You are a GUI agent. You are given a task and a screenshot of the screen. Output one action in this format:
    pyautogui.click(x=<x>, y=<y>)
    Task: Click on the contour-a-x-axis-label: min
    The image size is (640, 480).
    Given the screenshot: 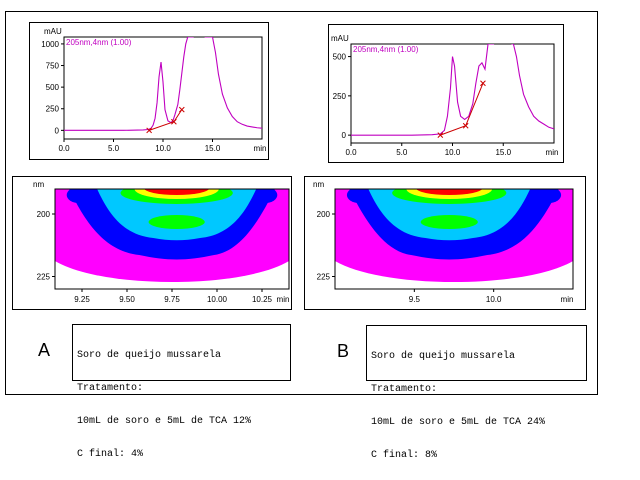 What is the action you would take?
    pyautogui.click(x=283, y=299)
    